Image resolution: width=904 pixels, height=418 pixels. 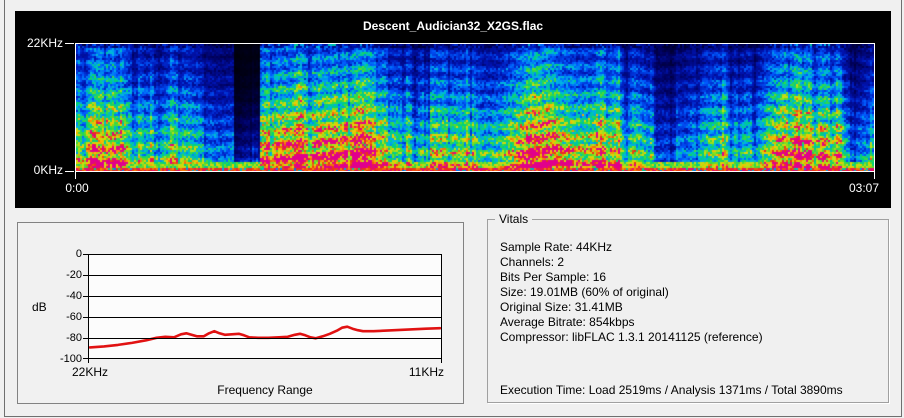 I want to click on vitals-title: Vitals, so click(x=514, y=219).